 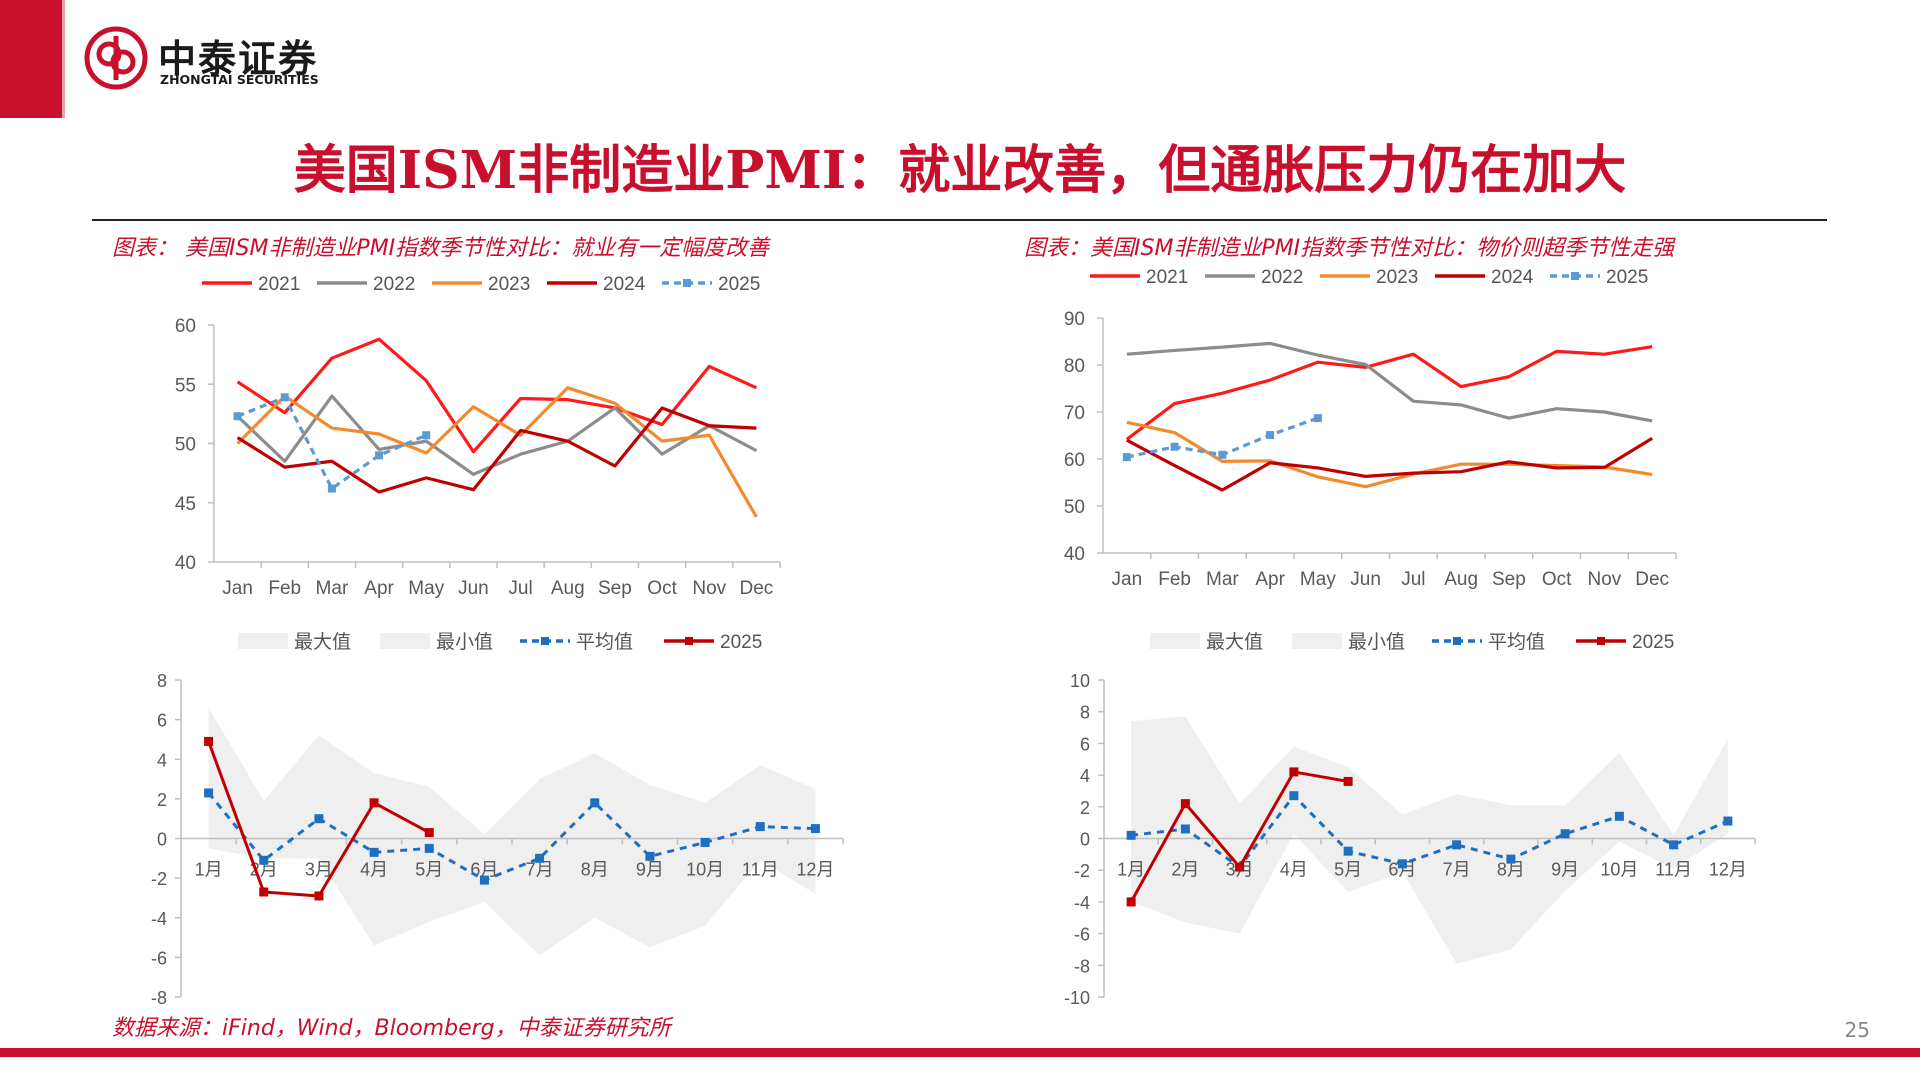 I want to click on x-tick-label: 12月, so click(x=815, y=870).